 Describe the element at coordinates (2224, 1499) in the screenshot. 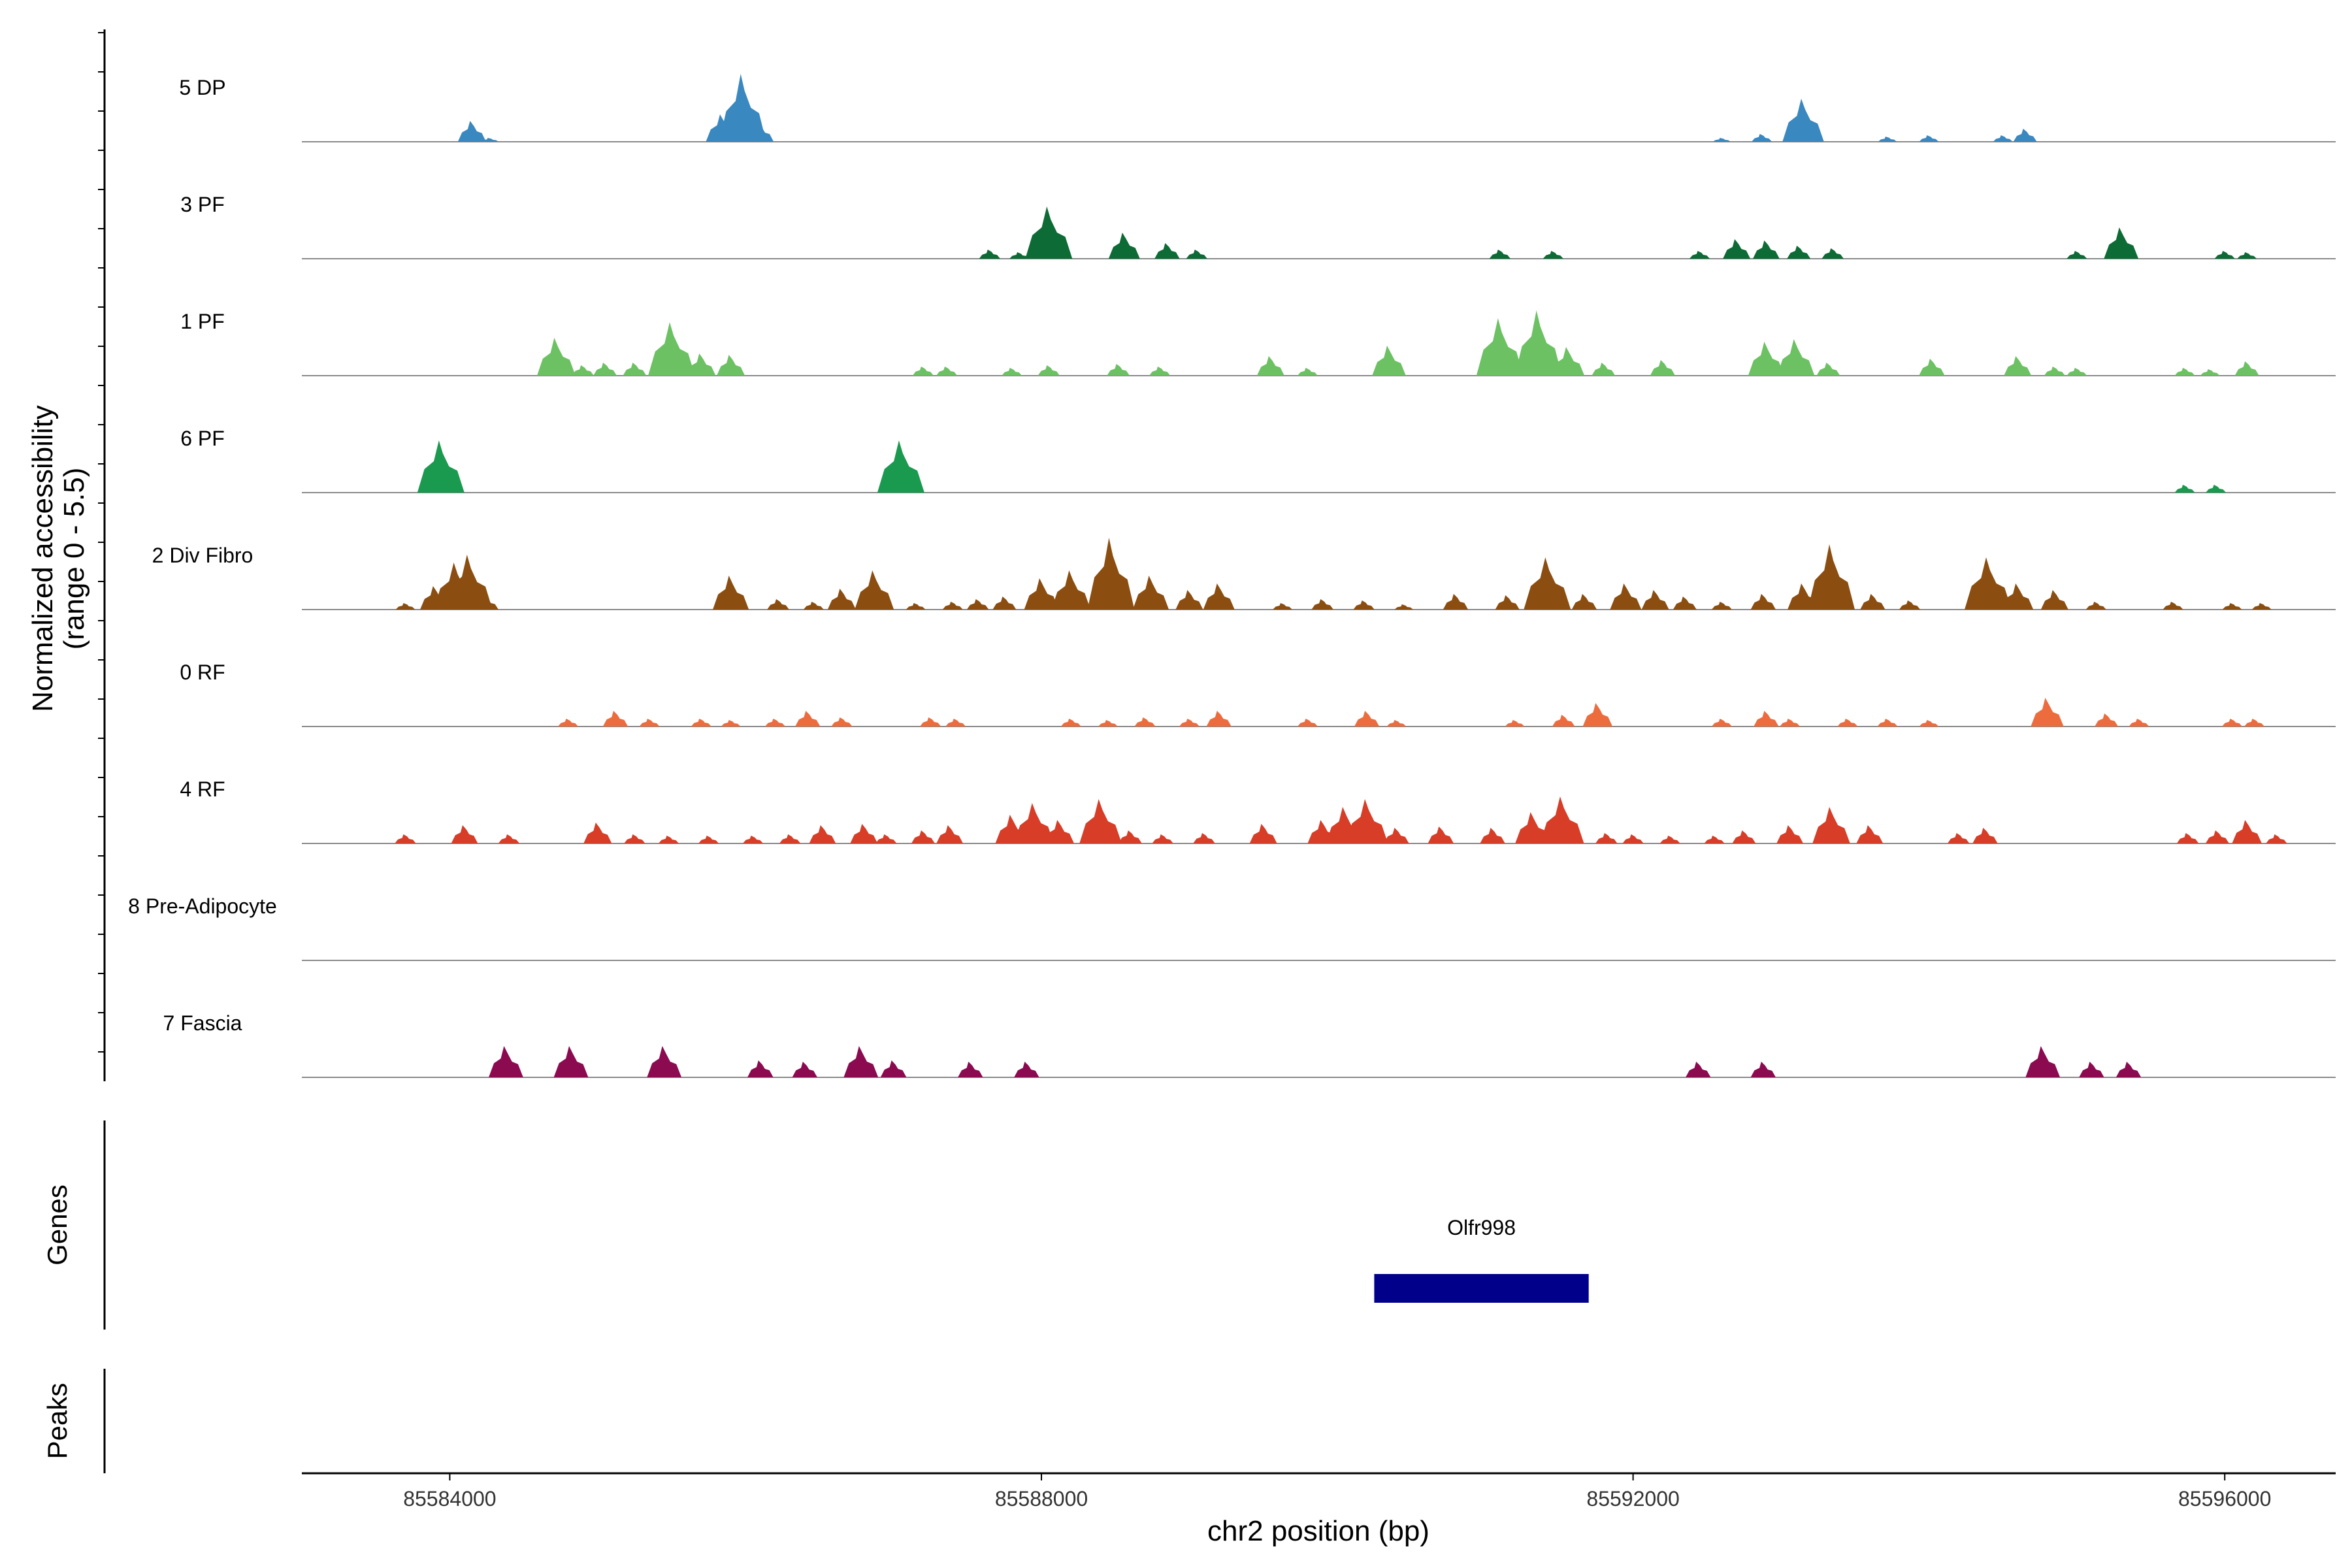

I see `x-tick-label: 85596000` at that location.